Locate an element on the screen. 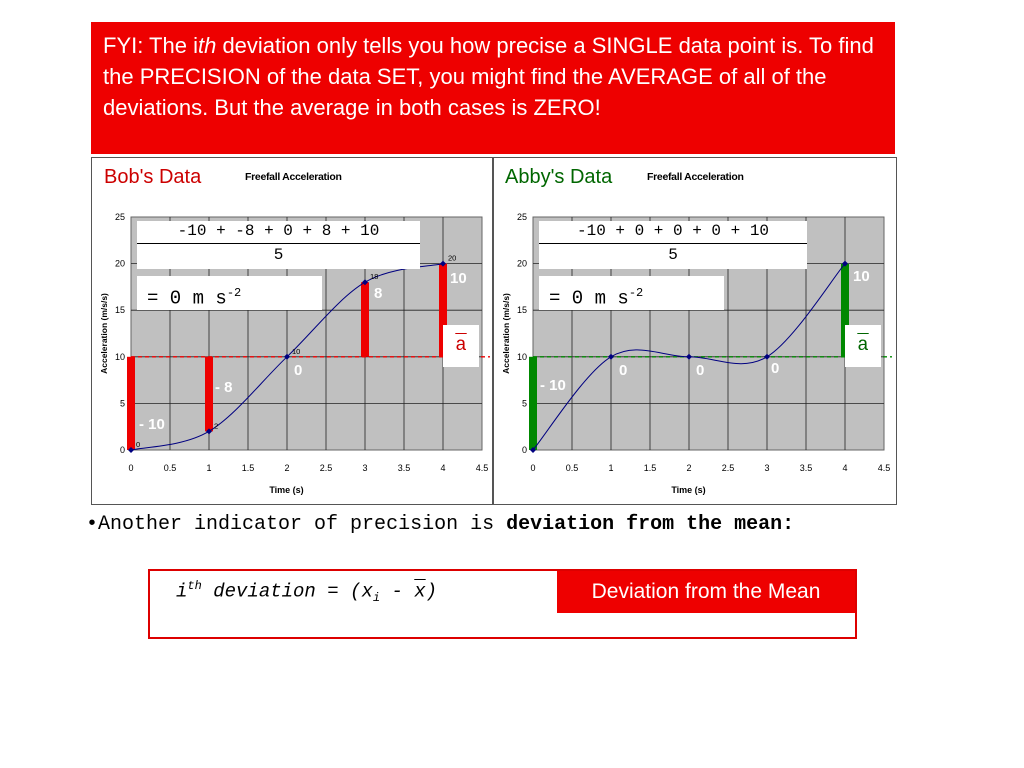  data-point-label: 18 is located at coordinates (374, 276).